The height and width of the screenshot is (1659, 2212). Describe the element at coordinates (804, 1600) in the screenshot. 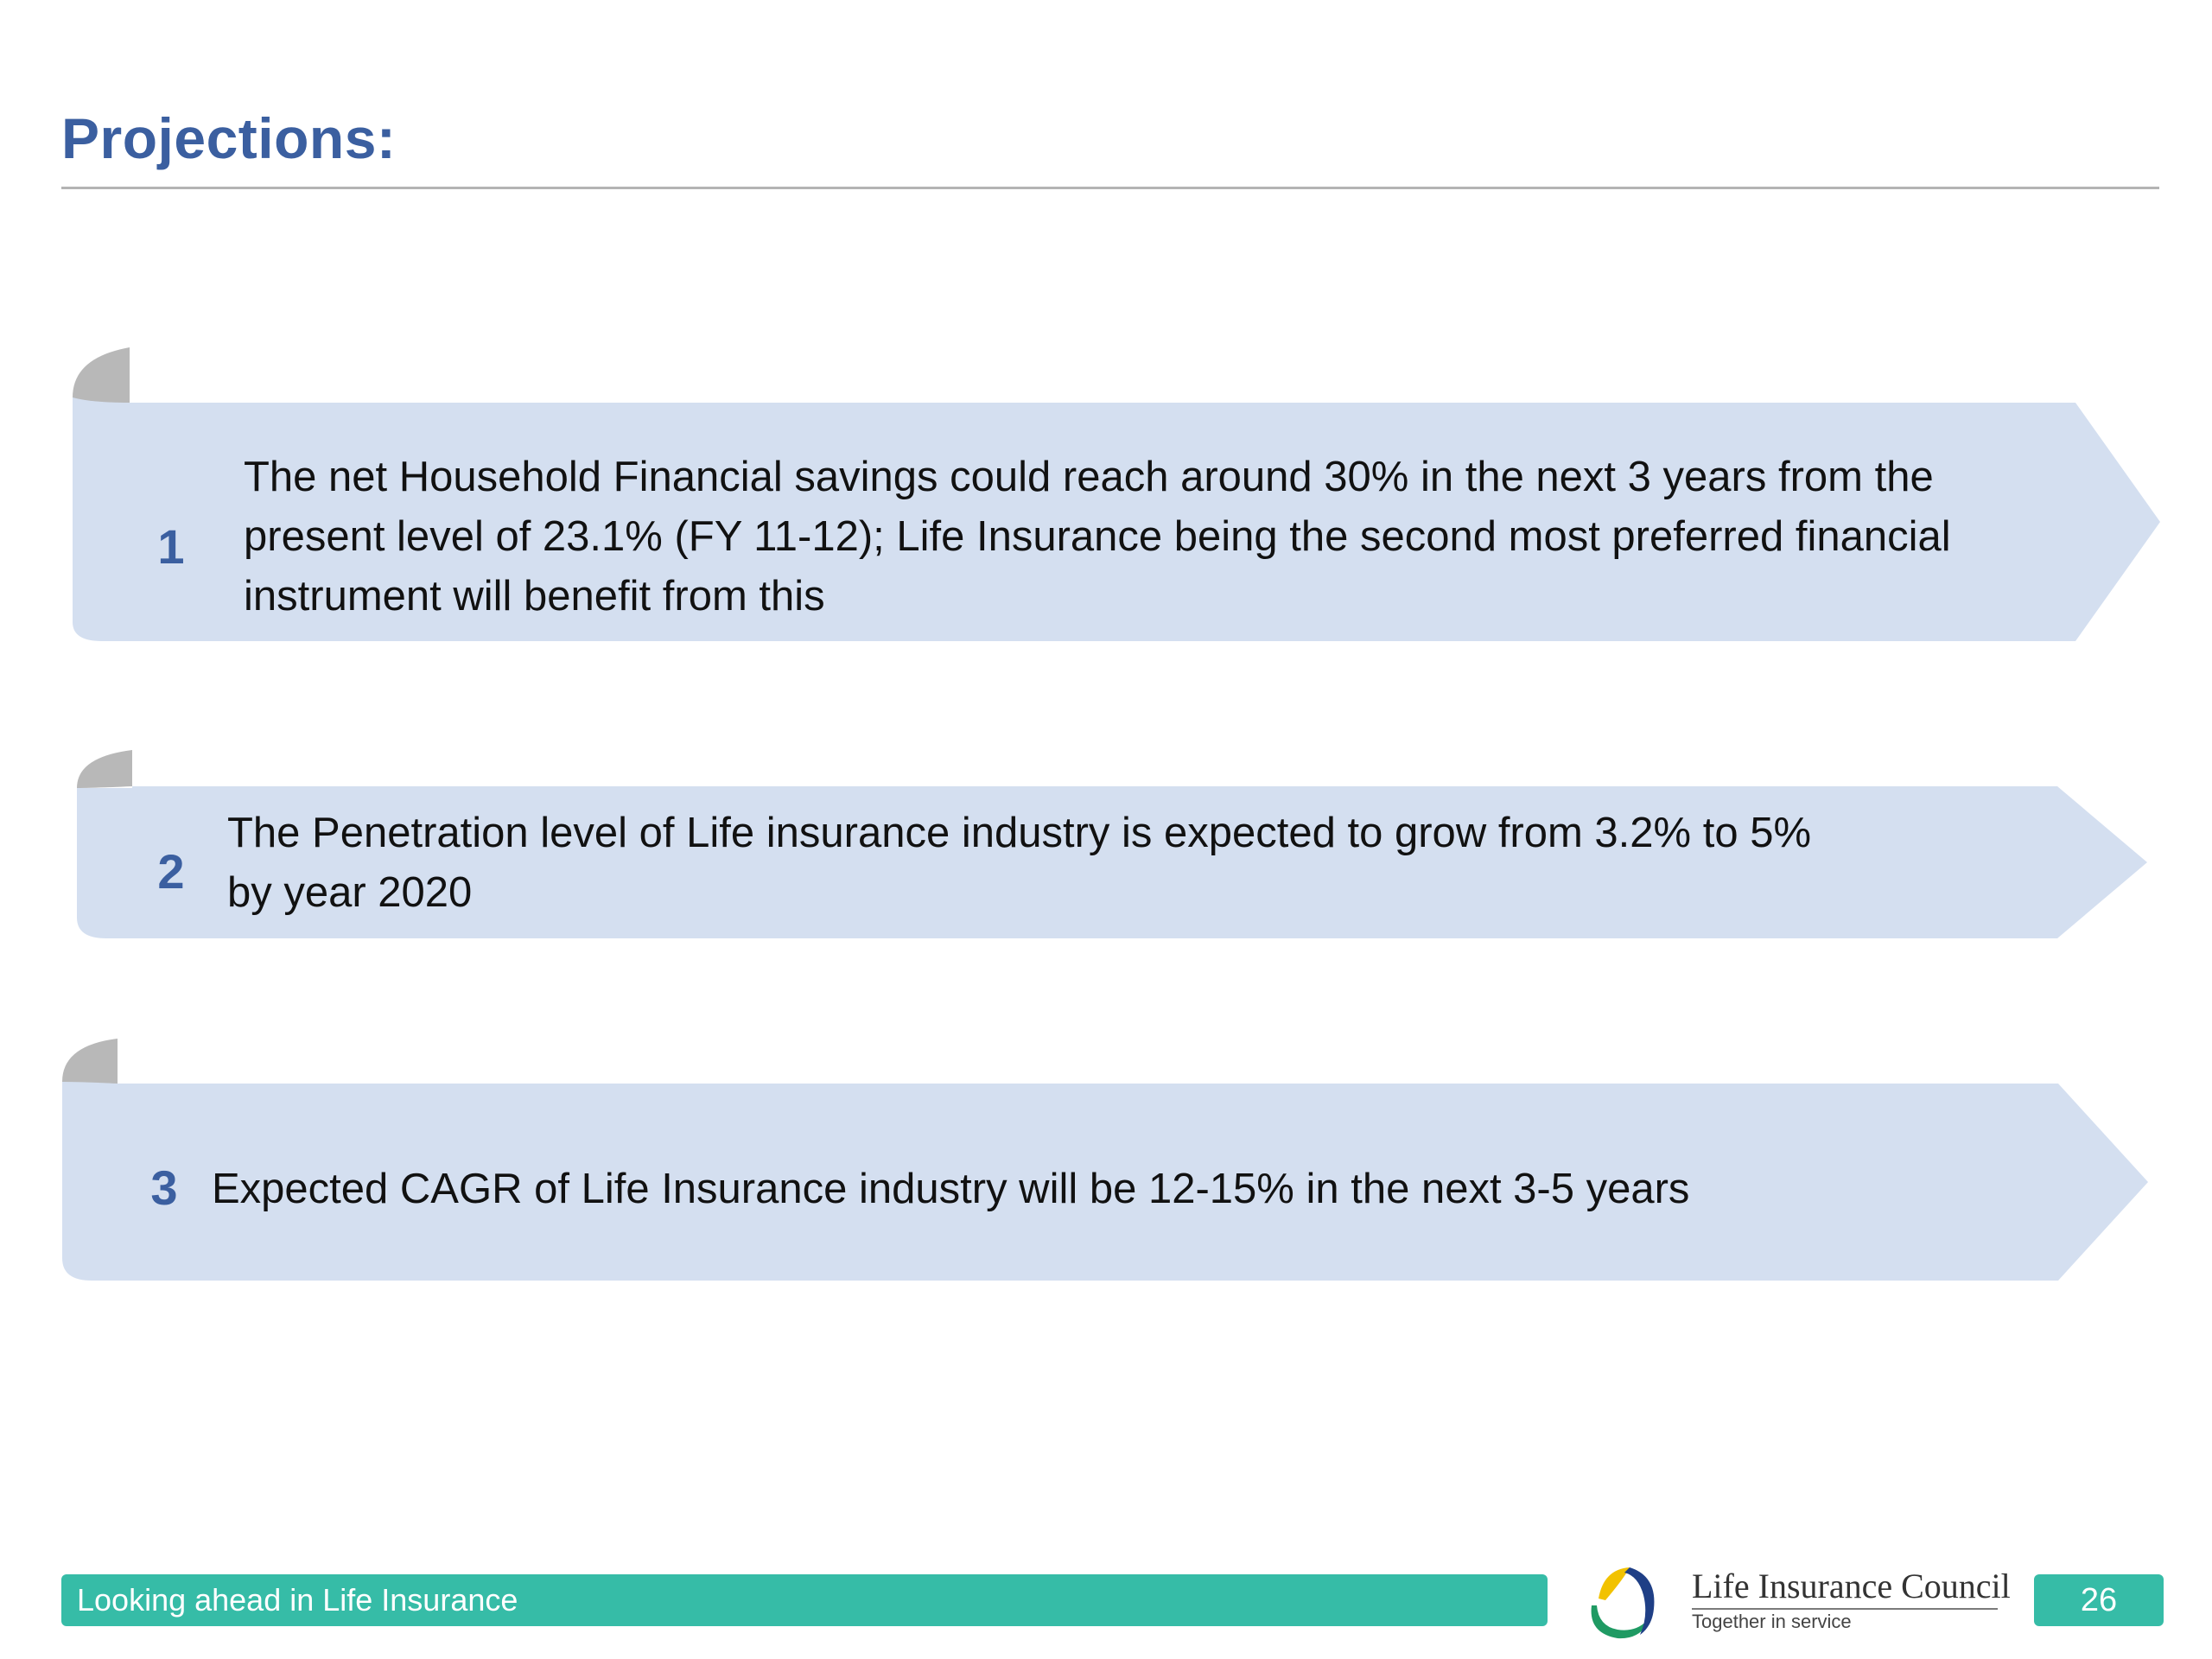

I see `footer-caption-bar: Looking ahead in Life Insurance` at that location.